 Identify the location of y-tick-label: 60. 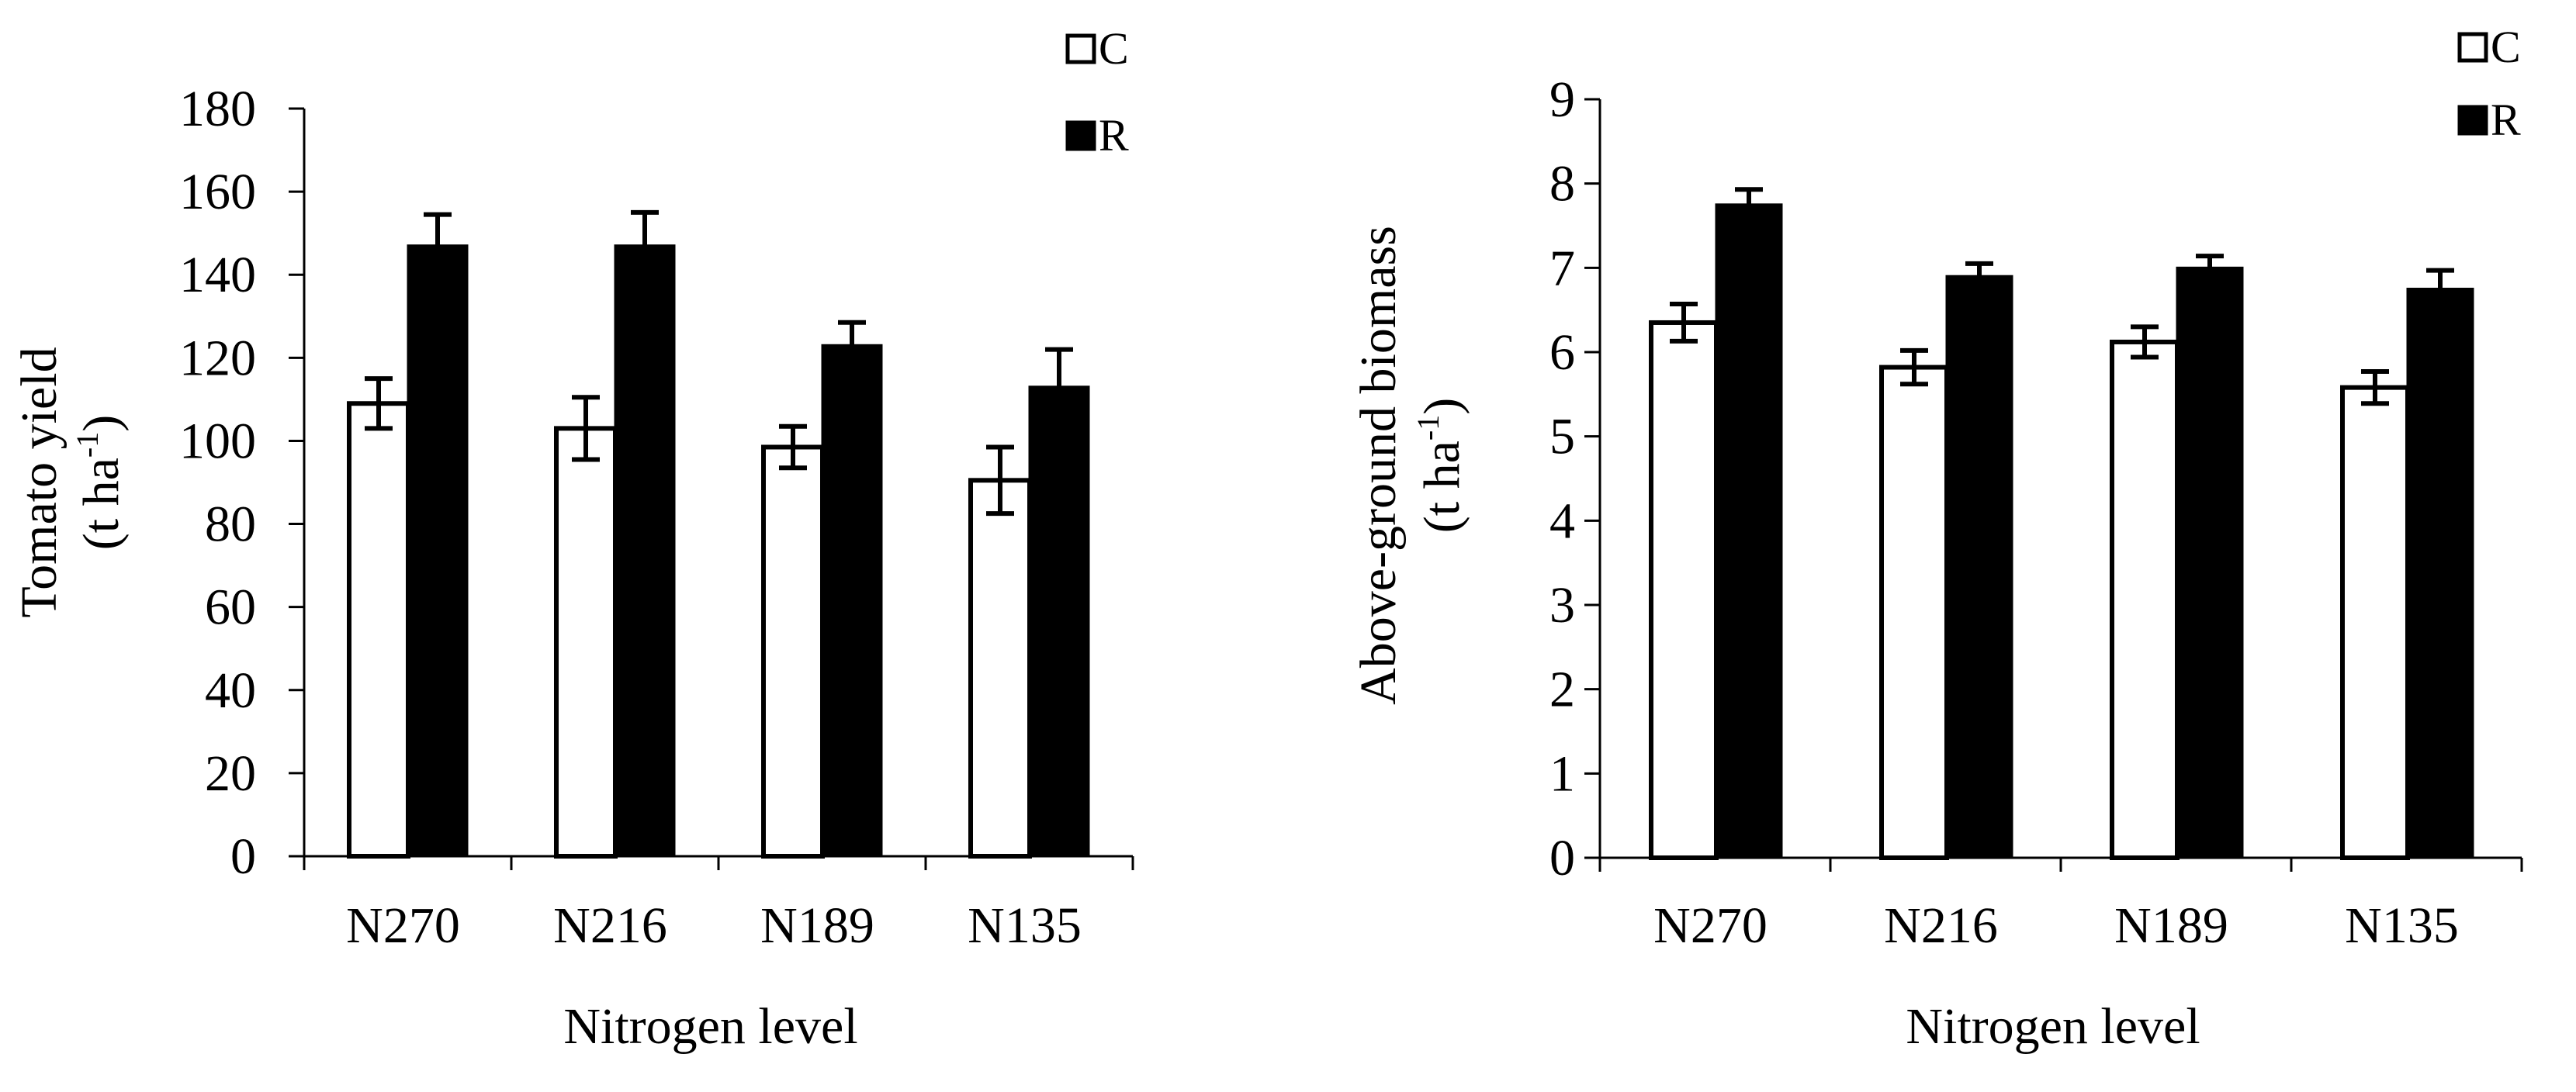
(230, 607).